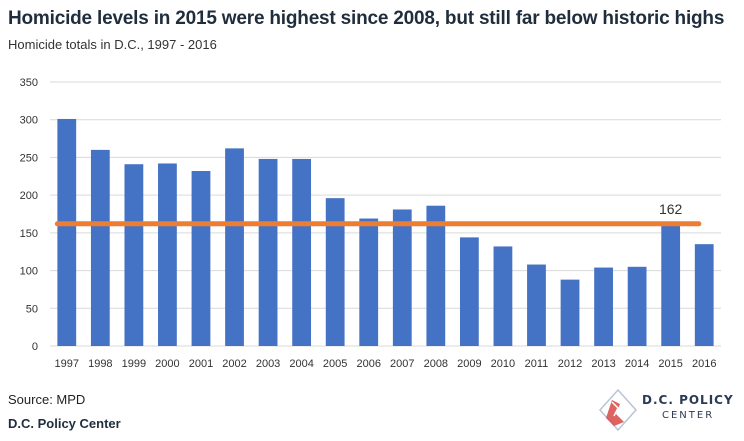  I want to click on x-tick-label: 1997, so click(67, 364).